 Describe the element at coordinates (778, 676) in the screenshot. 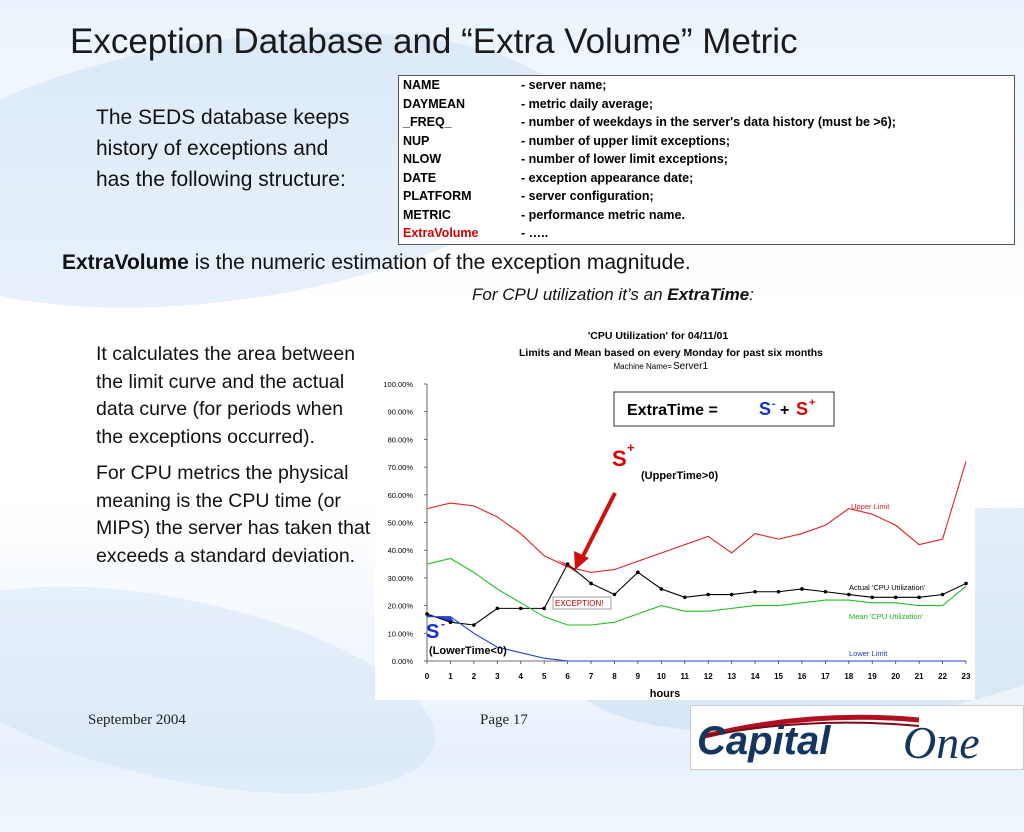

I see `x-tick-label: 15` at that location.